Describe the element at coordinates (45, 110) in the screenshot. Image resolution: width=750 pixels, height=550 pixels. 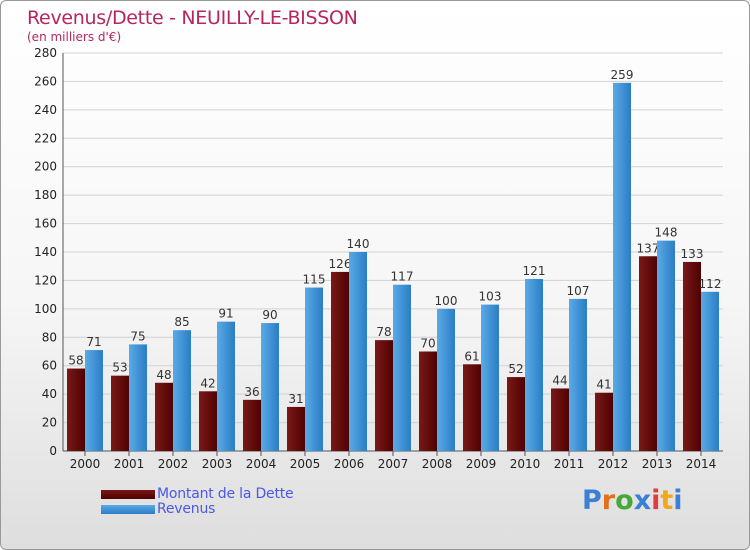
I see `y-tick-label: 240` at that location.